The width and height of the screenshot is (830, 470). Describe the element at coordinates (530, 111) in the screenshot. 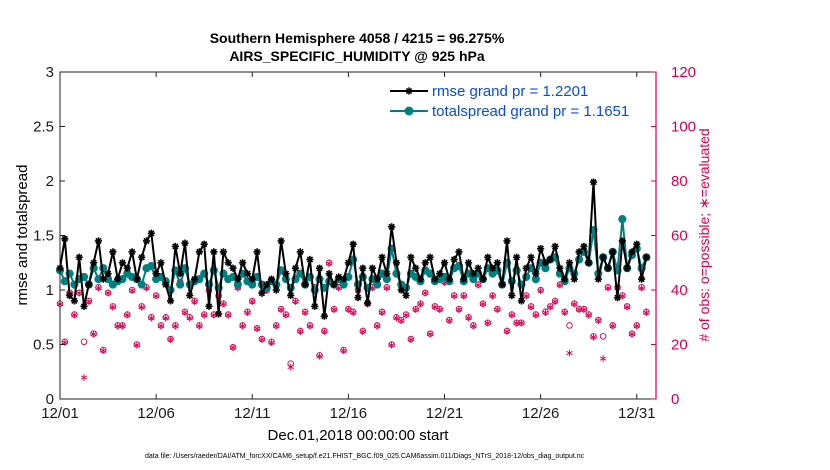

I see `legend-spread-label: totalspread grand pr = 1.1651` at that location.